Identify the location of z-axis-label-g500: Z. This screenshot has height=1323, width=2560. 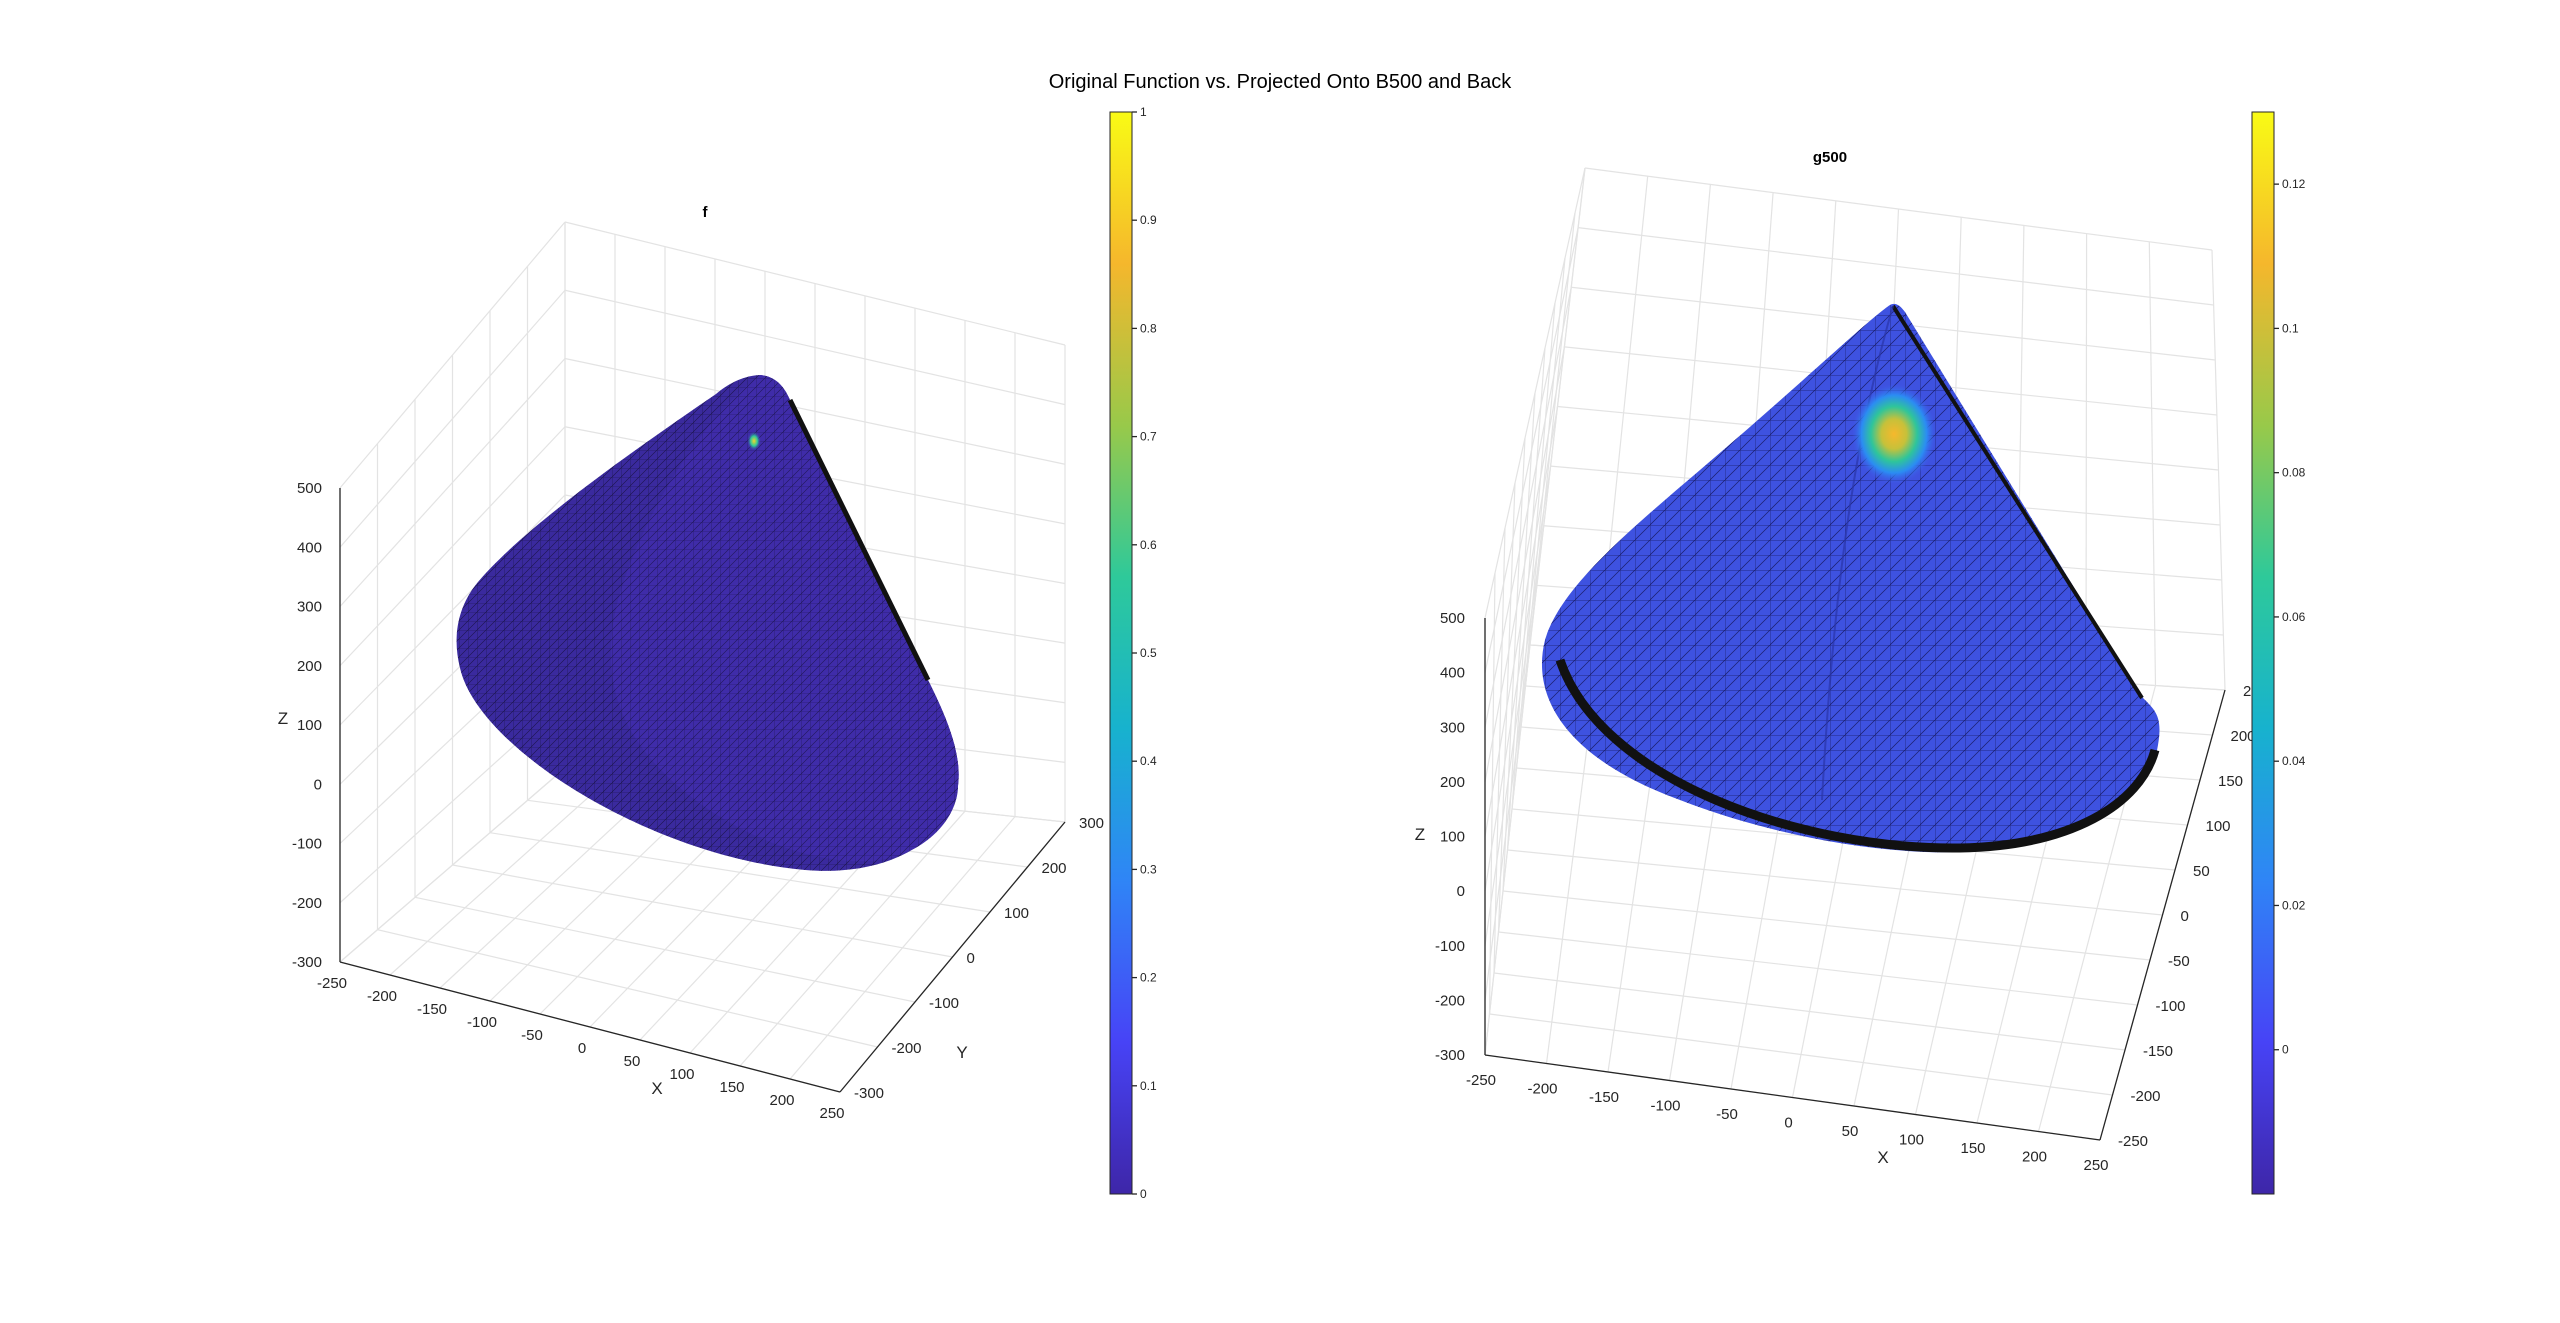
(1420, 834).